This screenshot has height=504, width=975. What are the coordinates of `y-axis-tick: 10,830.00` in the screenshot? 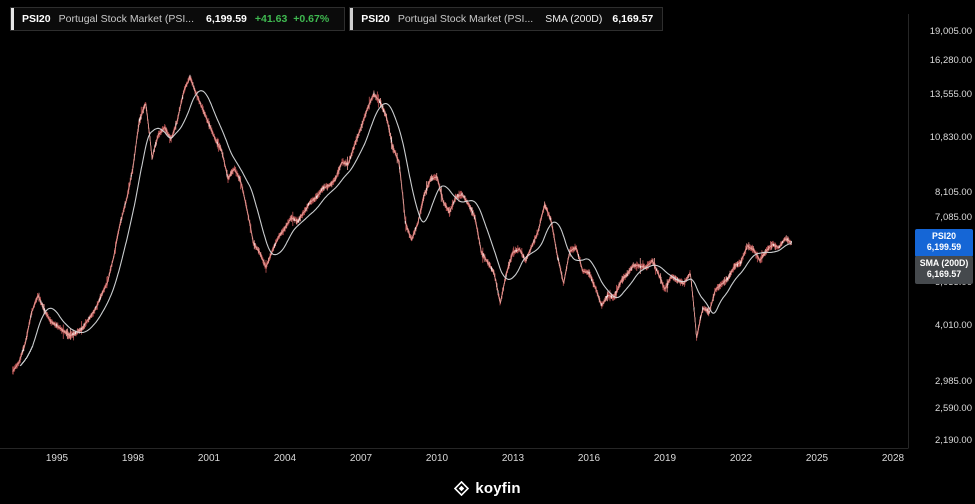 It's located at (950, 137).